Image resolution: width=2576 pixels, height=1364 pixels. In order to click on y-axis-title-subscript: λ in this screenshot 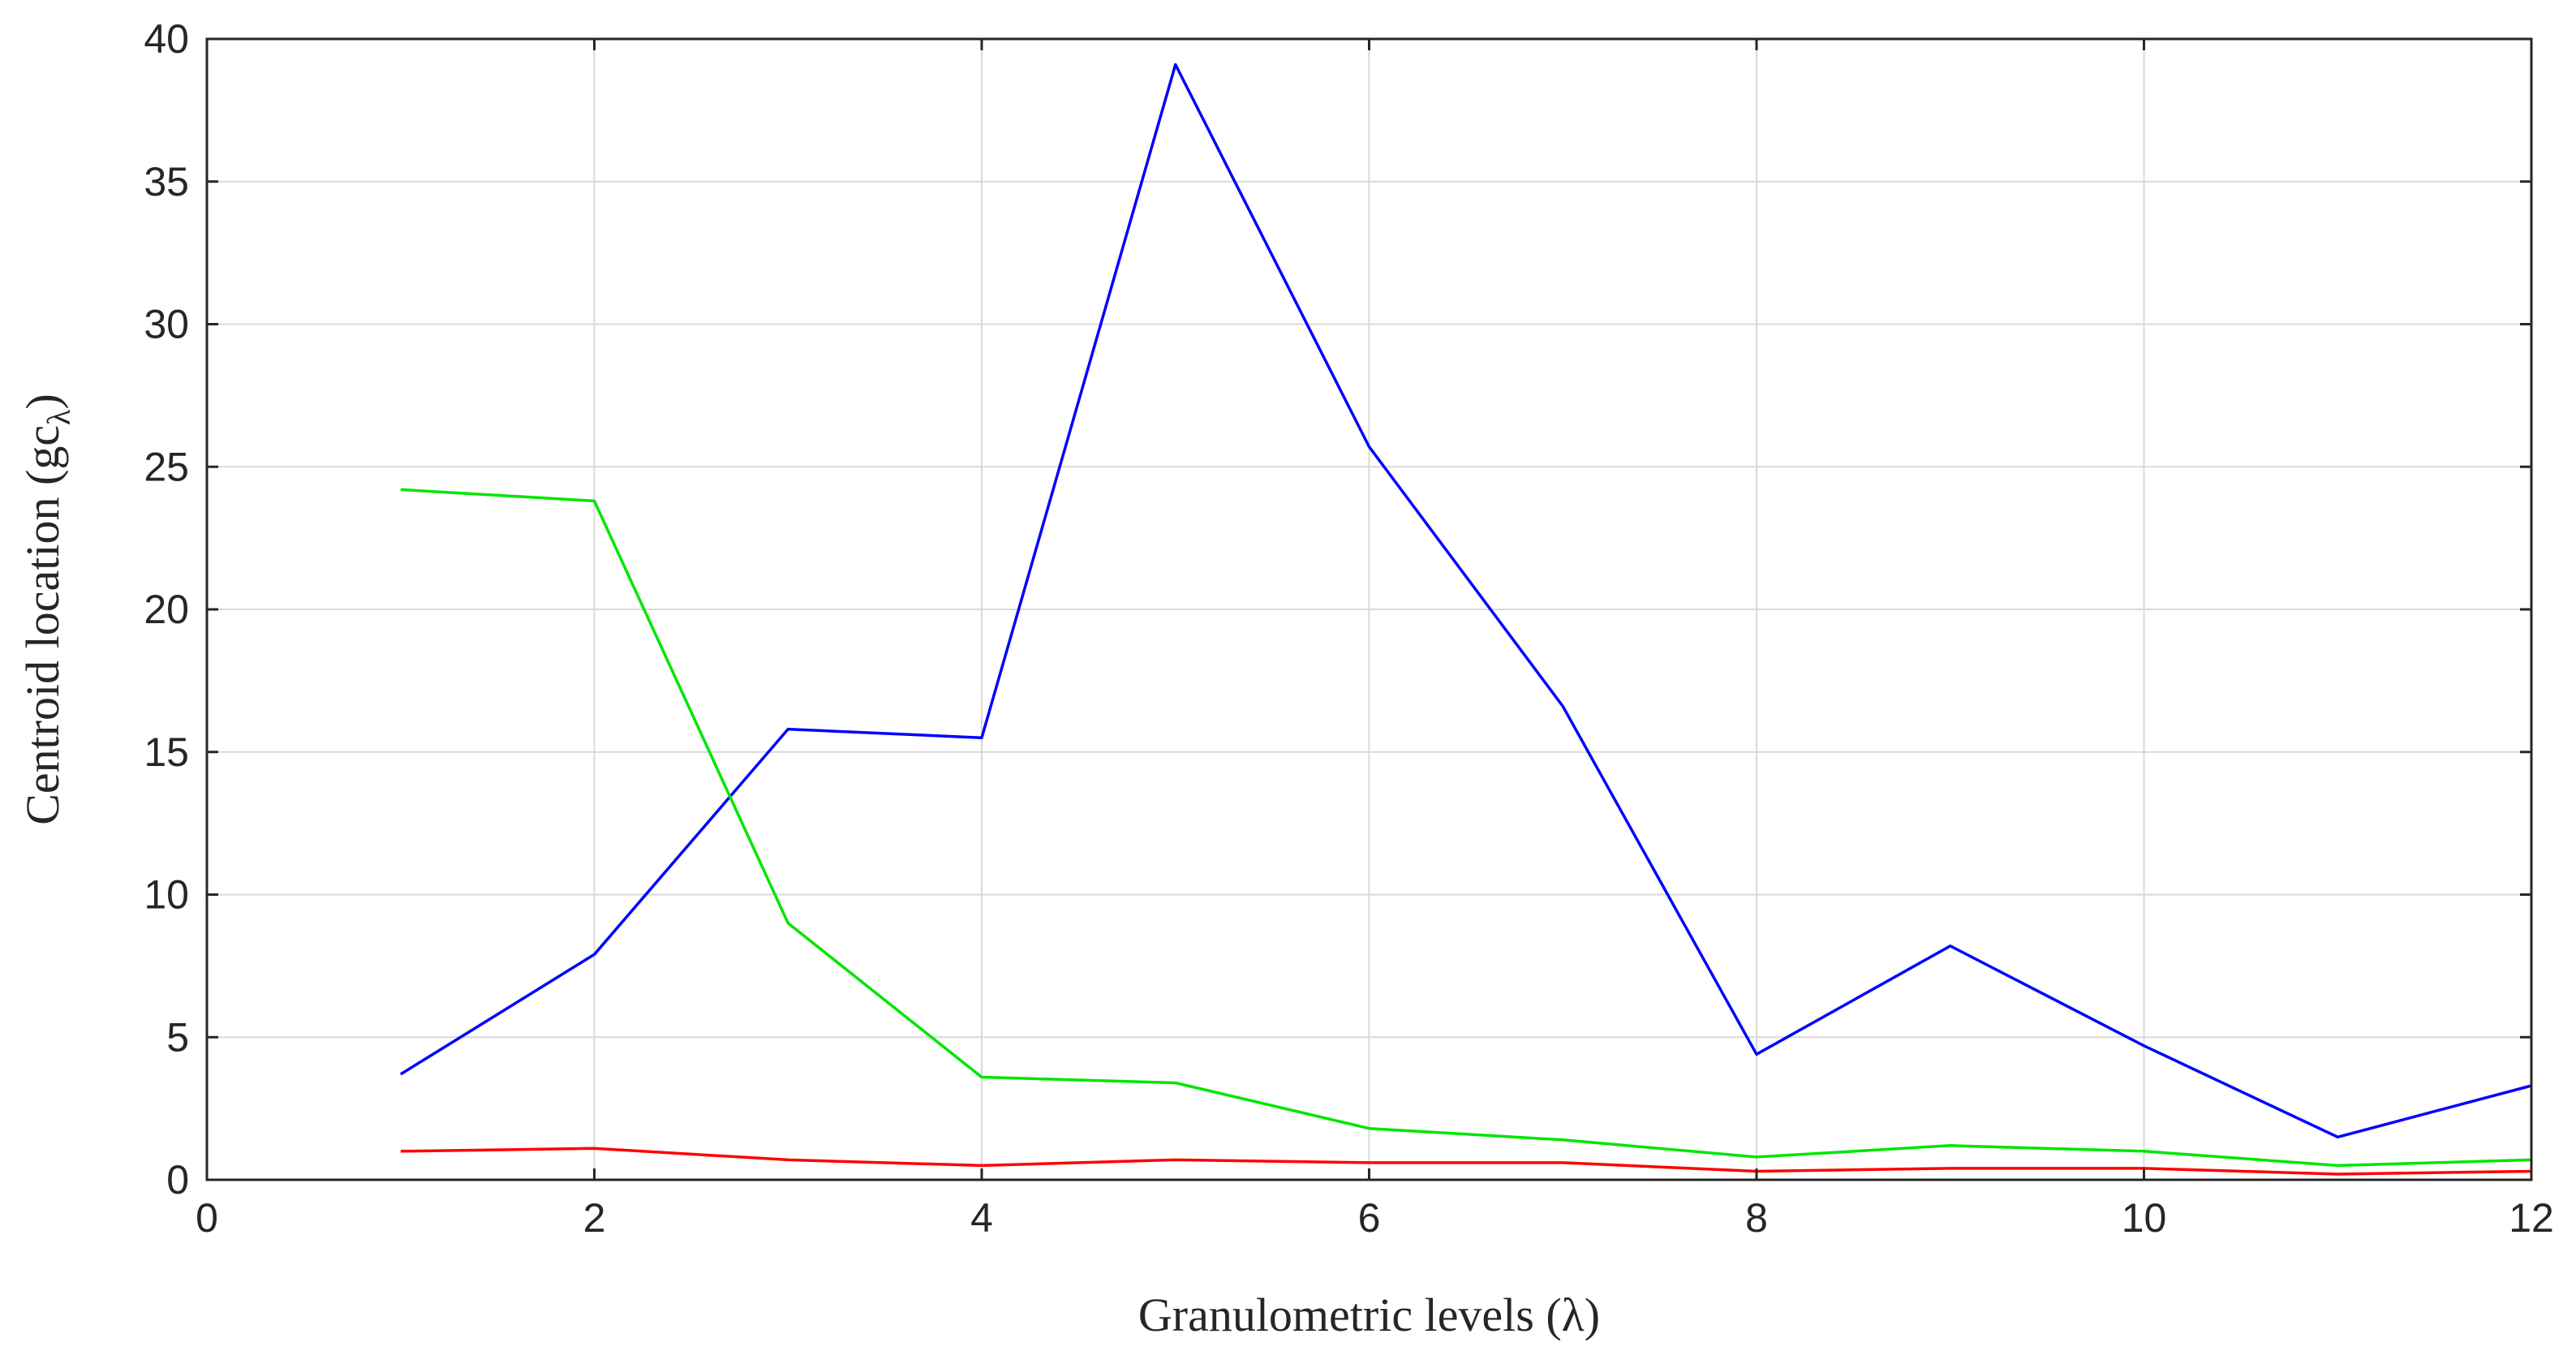, I will do `click(59, 417)`.